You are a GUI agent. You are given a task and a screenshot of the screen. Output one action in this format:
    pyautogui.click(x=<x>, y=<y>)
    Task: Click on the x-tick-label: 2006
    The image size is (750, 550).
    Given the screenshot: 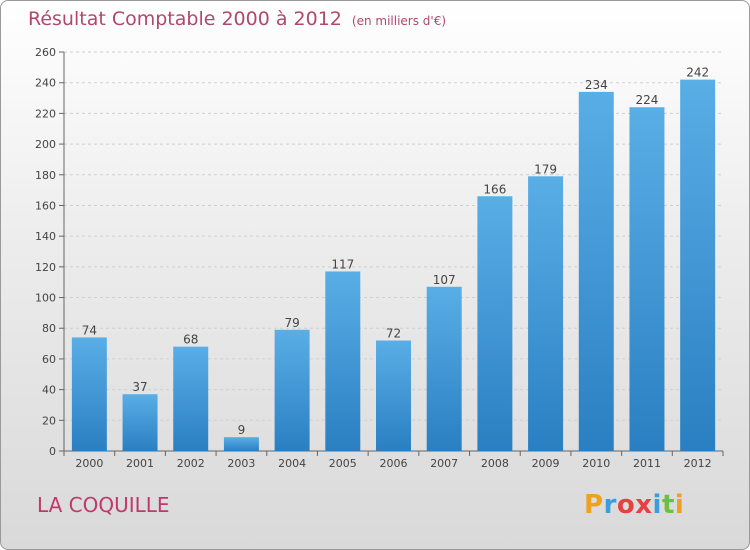 What is the action you would take?
    pyautogui.click(x=394, y=463)
    